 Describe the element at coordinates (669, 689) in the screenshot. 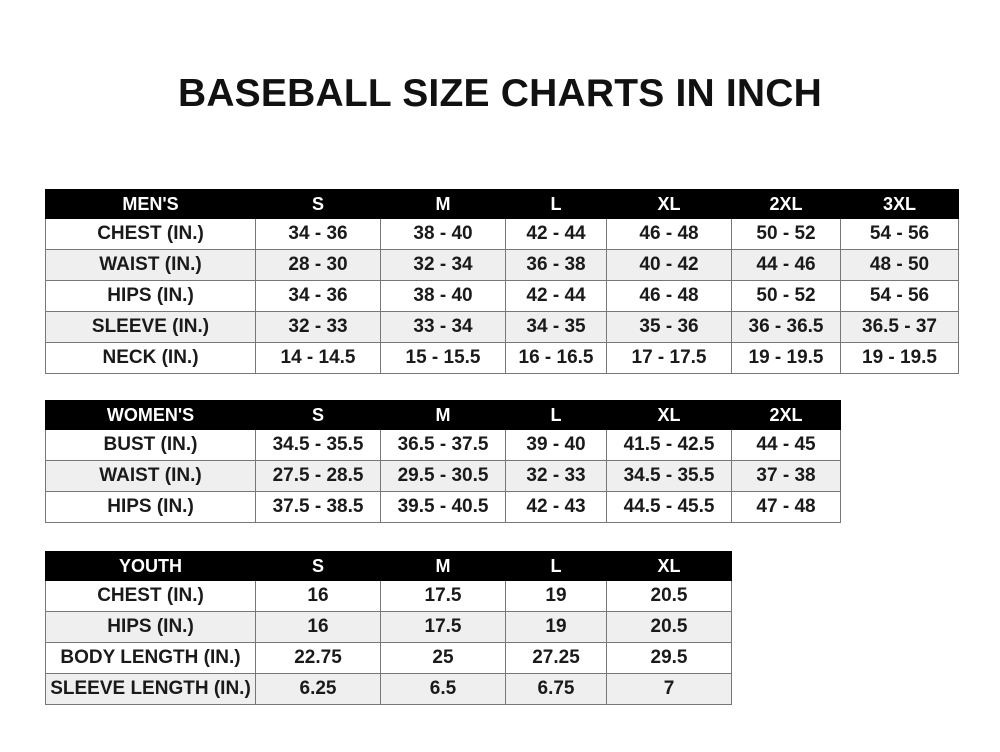

I see `size-value: 7` at that location.